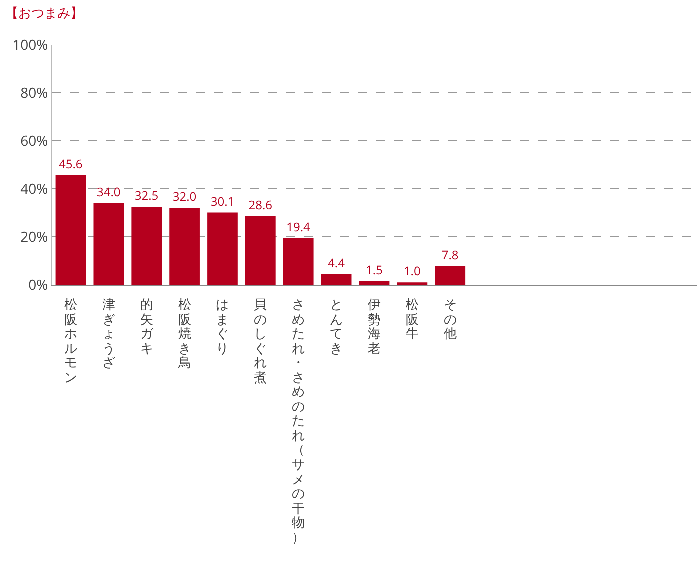 The height and width of the screenshot is (576, 700). Describe the element at coordinates (34, 237) in the screenshot. I see `y-tick-label: 20%` at that location.